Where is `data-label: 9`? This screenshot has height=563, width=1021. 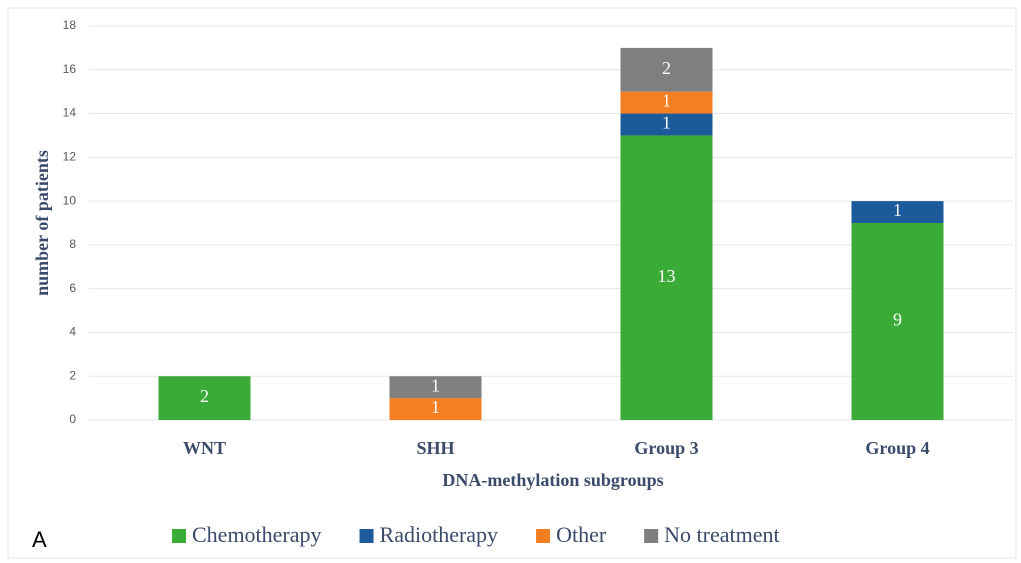
data-label: 9 is located at coordinates (897, 320).